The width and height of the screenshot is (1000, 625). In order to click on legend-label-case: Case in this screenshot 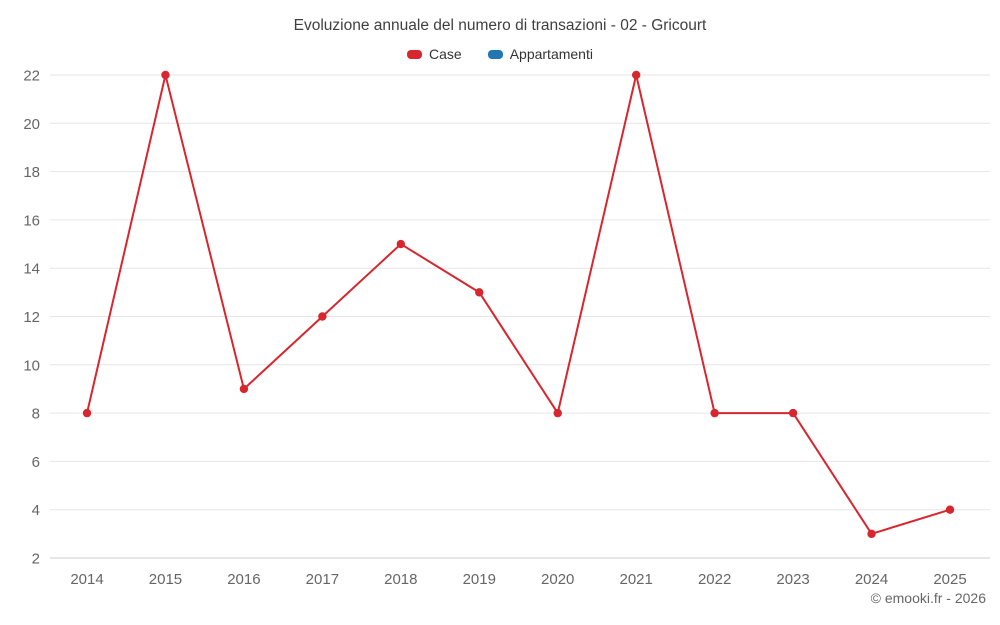, I will do `click(445, 54)`.